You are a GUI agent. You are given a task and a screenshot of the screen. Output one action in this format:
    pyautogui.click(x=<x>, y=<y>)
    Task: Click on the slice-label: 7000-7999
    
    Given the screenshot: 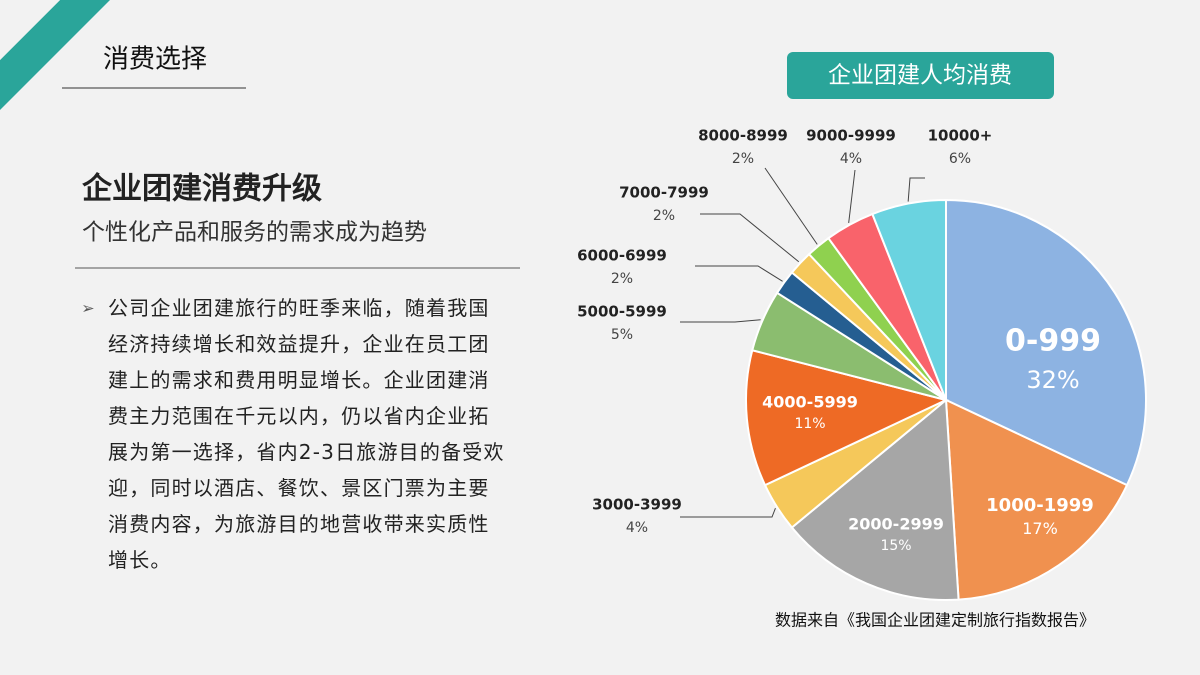 What is the action you would take?
    pyautogui.click(x=664, y=193)
    